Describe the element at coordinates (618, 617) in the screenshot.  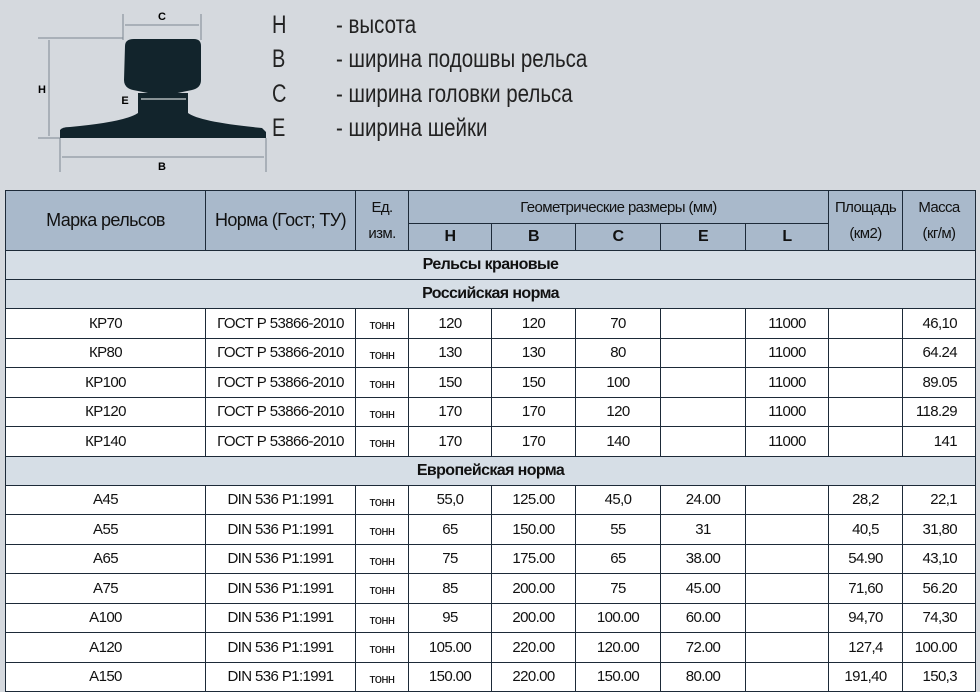
I see `cell-c: 100.00` at that location.